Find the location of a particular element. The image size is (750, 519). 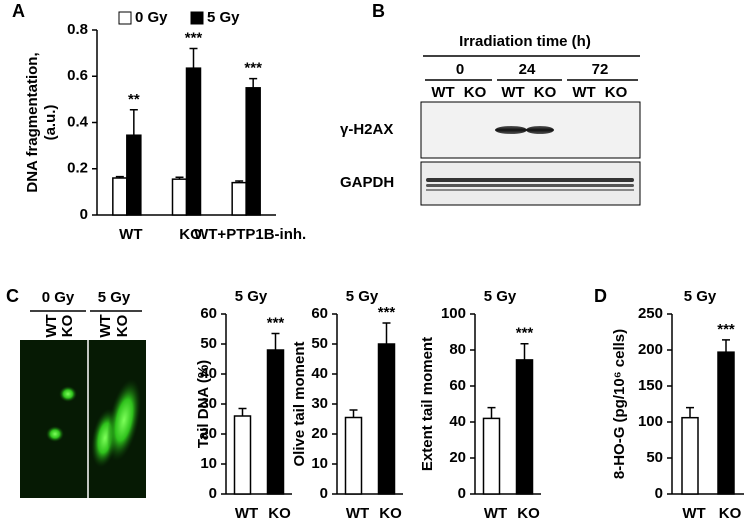

legend-label: 0 Gy is located at coordinates (151, 17).